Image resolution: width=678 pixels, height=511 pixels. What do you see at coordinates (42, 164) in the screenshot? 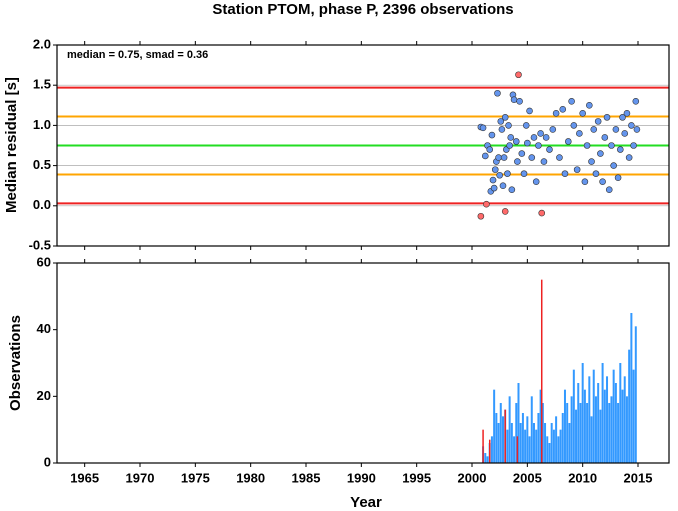
I see `y-tick-label: 0.5` at bounding box center [42, 164].